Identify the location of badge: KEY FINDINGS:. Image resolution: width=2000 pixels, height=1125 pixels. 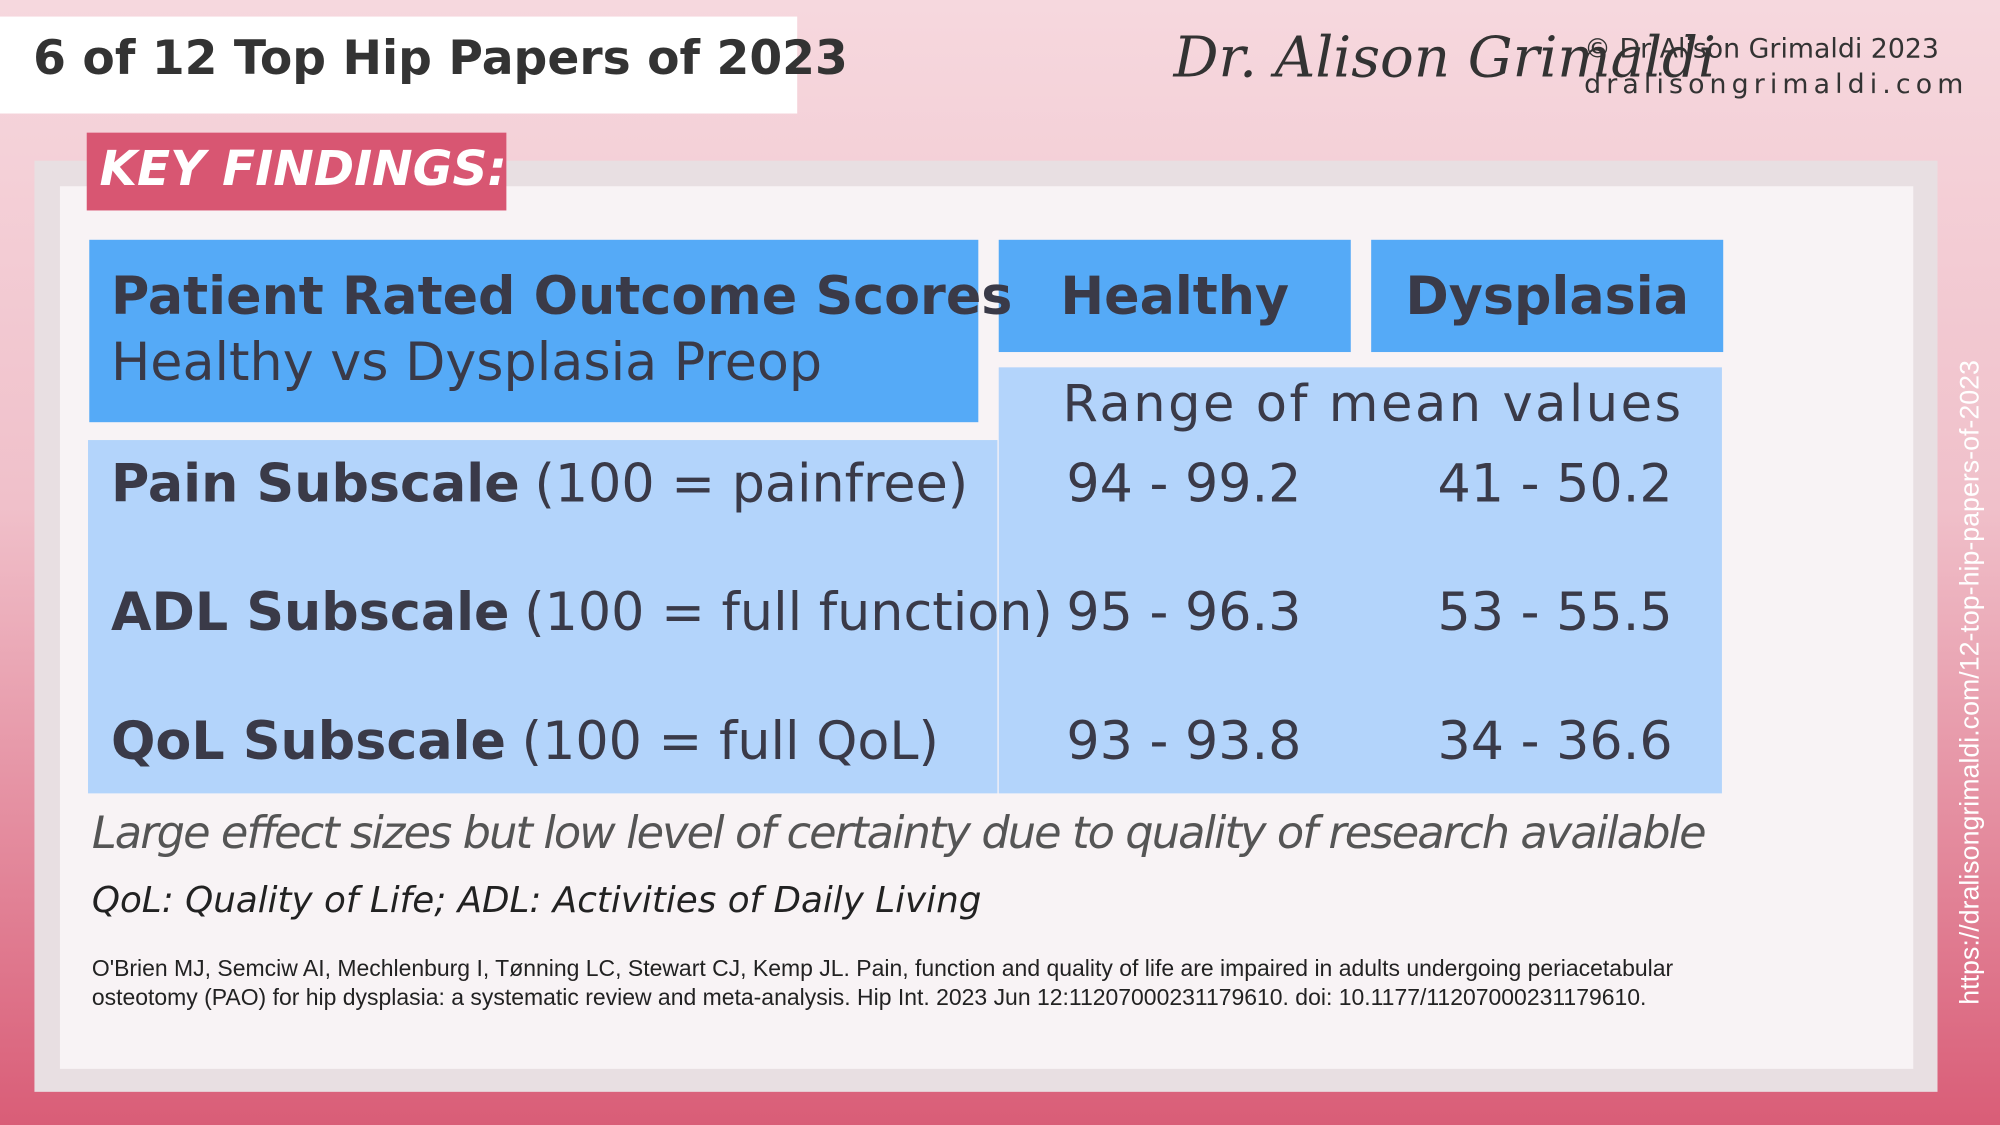
(303, 168).